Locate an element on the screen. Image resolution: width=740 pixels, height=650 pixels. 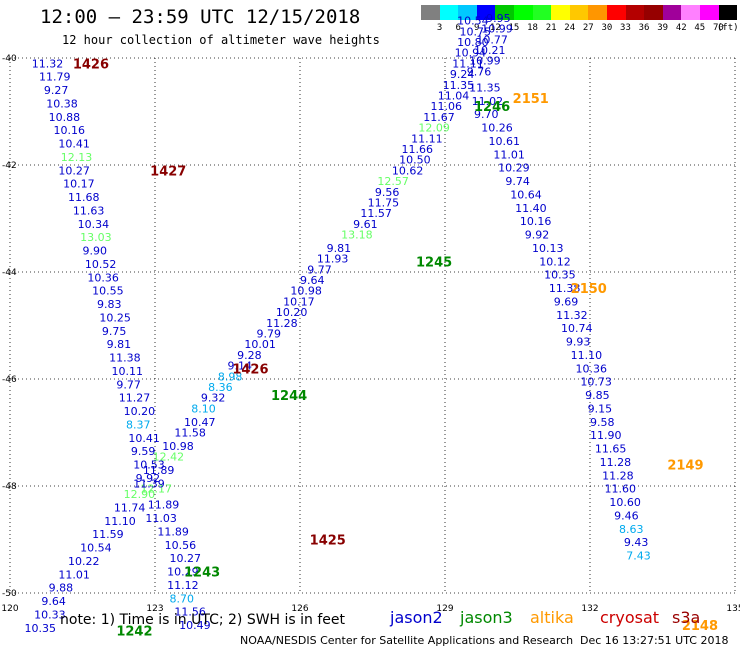
scale-label: 12 is located at coordinates (495, 28).